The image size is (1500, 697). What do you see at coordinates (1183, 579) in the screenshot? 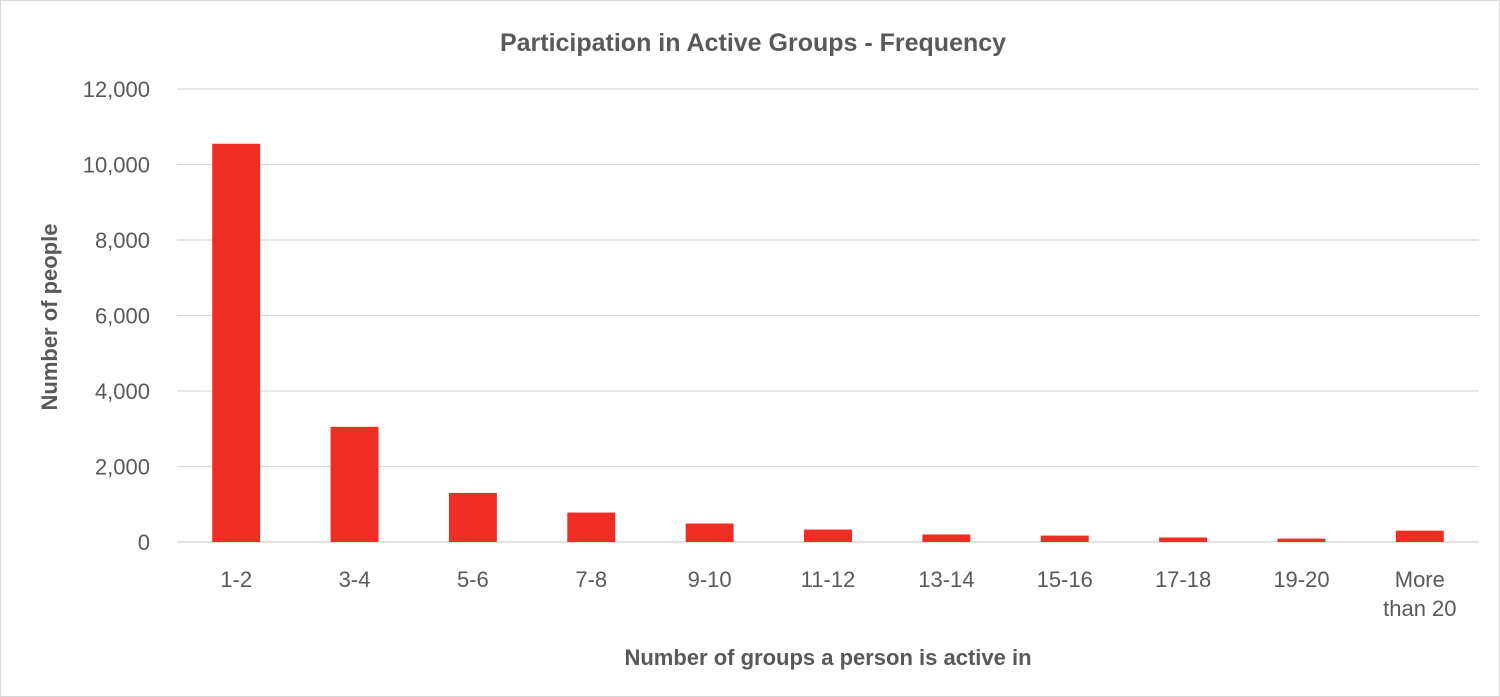
I see `x-tick-label: 17-18` at bounding box center [1183, 579].